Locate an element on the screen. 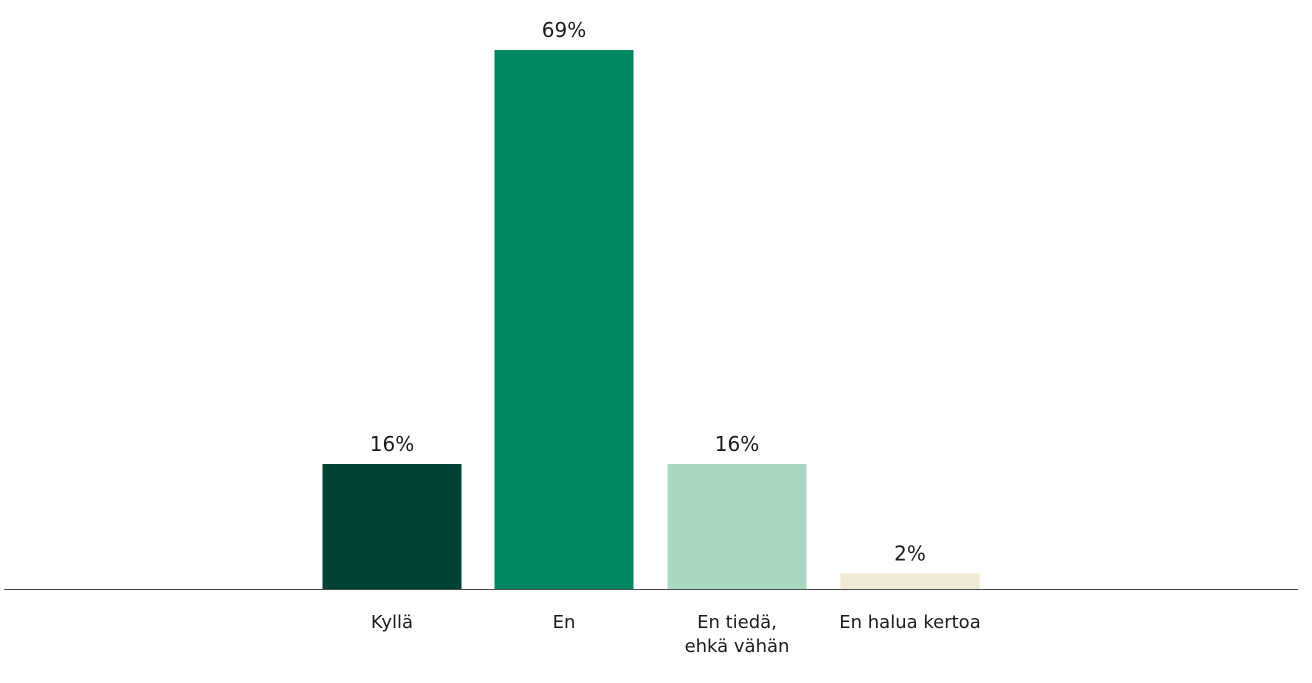  category-label-line: Kyllä is located at coordinates (392, 622).